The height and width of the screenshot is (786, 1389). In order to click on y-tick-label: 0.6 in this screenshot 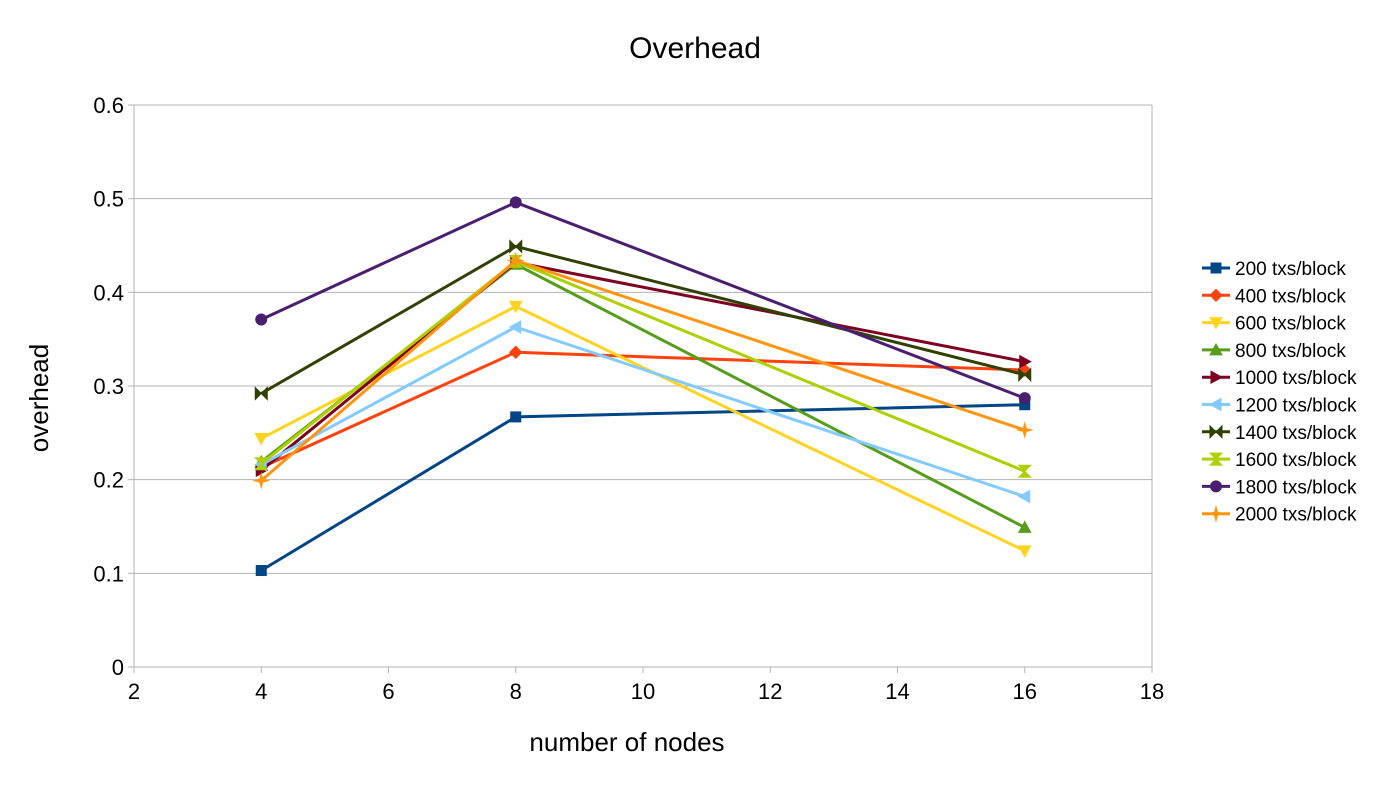, I will do `click(108, 105)`.